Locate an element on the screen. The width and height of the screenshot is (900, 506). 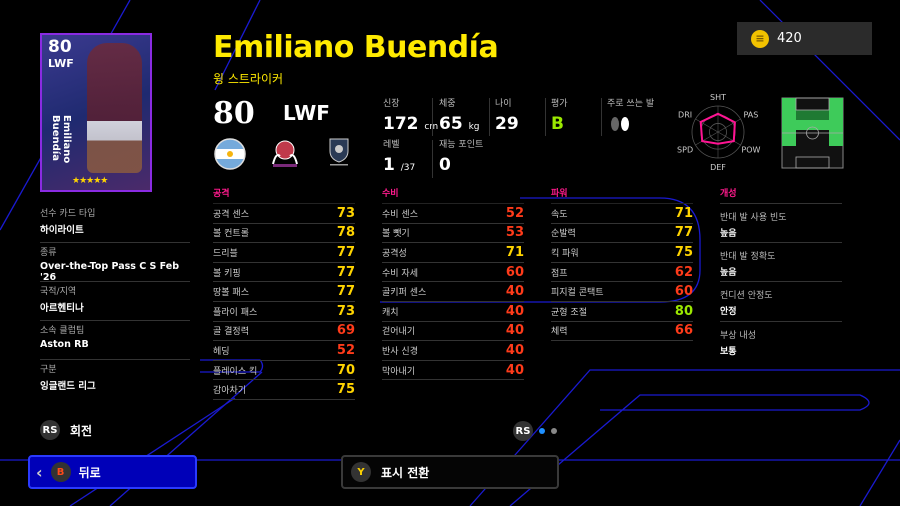
stat-row: 볼 컨트롤 78 is located at coordinates (284, 234).